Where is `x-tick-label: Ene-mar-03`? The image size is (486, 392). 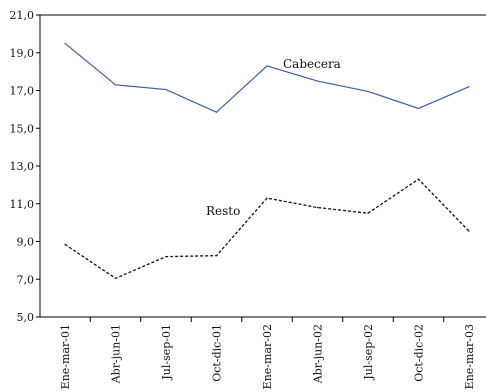
x-tick-label: Ene-mar-03 is located at coordinates (469, 356).